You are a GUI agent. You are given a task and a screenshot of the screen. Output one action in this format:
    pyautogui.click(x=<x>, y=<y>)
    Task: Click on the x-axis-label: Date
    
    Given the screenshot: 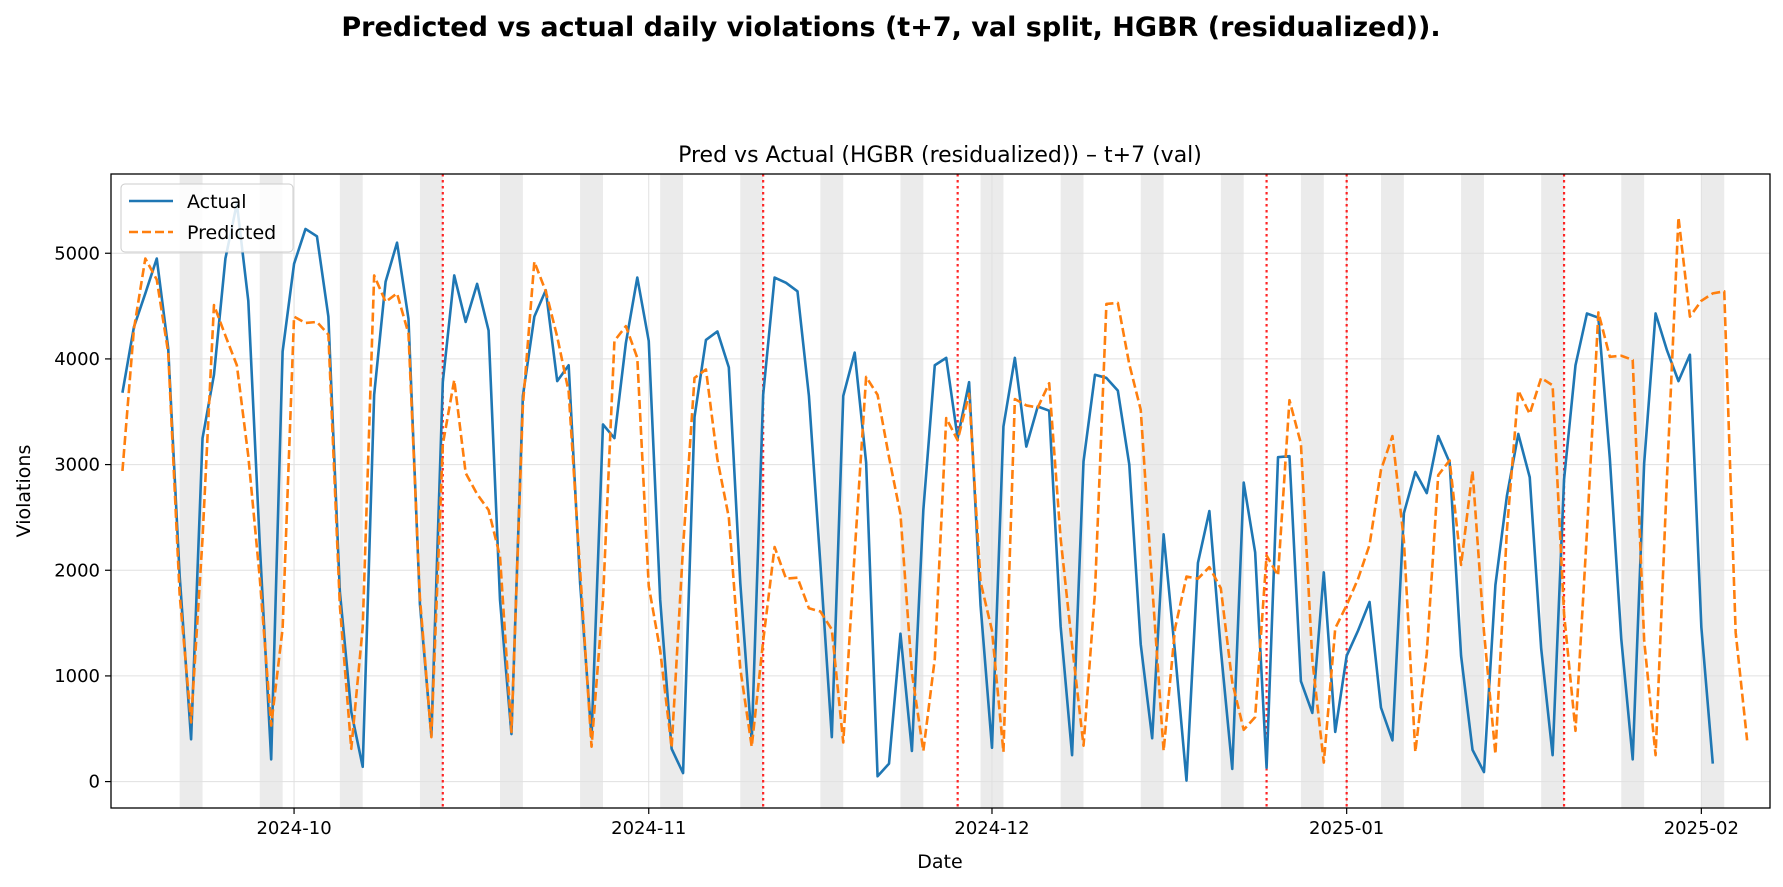 What is the action you would take?
    pyautogui.click(x=939, y=862)
    